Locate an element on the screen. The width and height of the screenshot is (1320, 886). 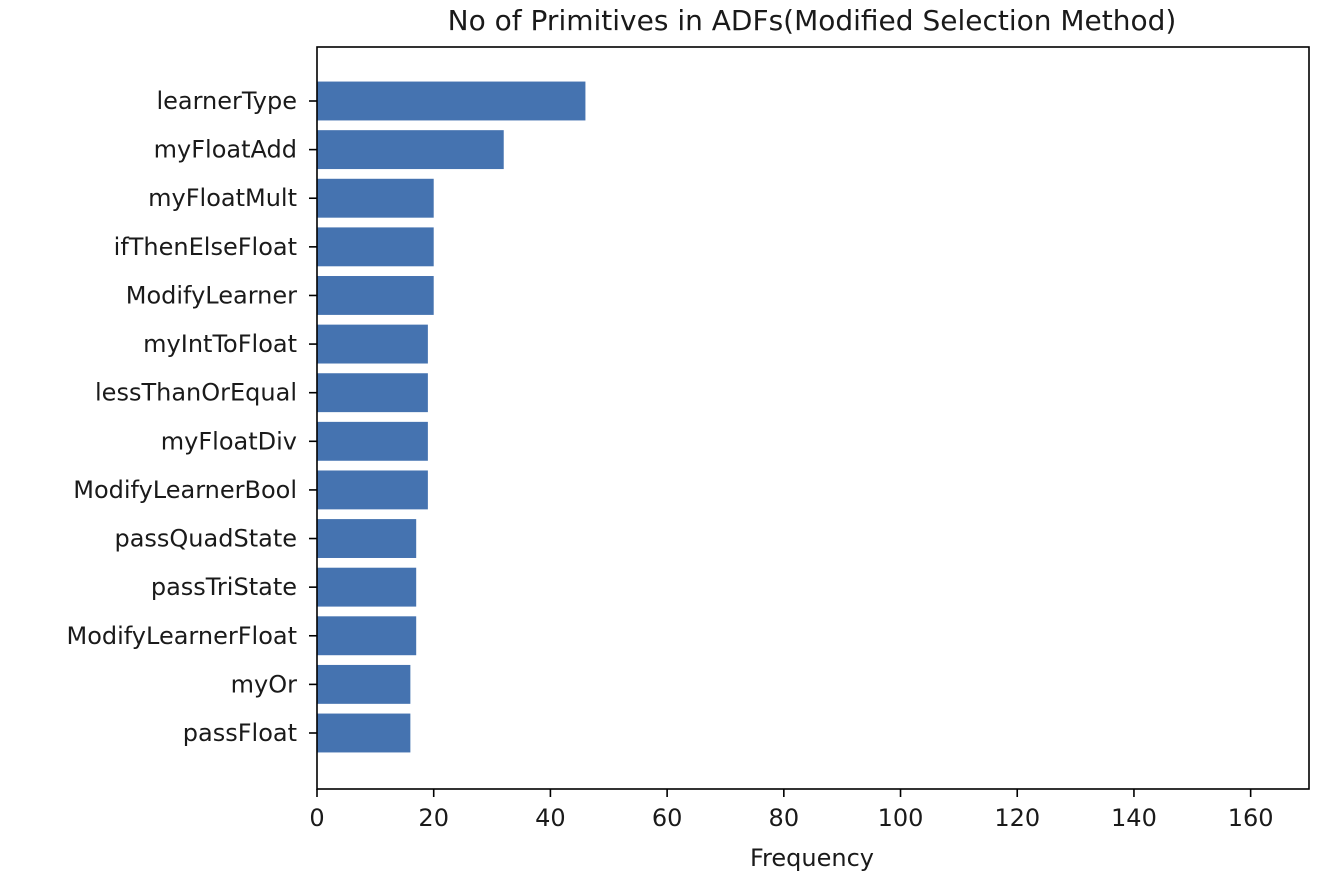
x-axis-ticks: 0 20 40 60 80 100 120 140 160 is located at coordinates (791, 810).